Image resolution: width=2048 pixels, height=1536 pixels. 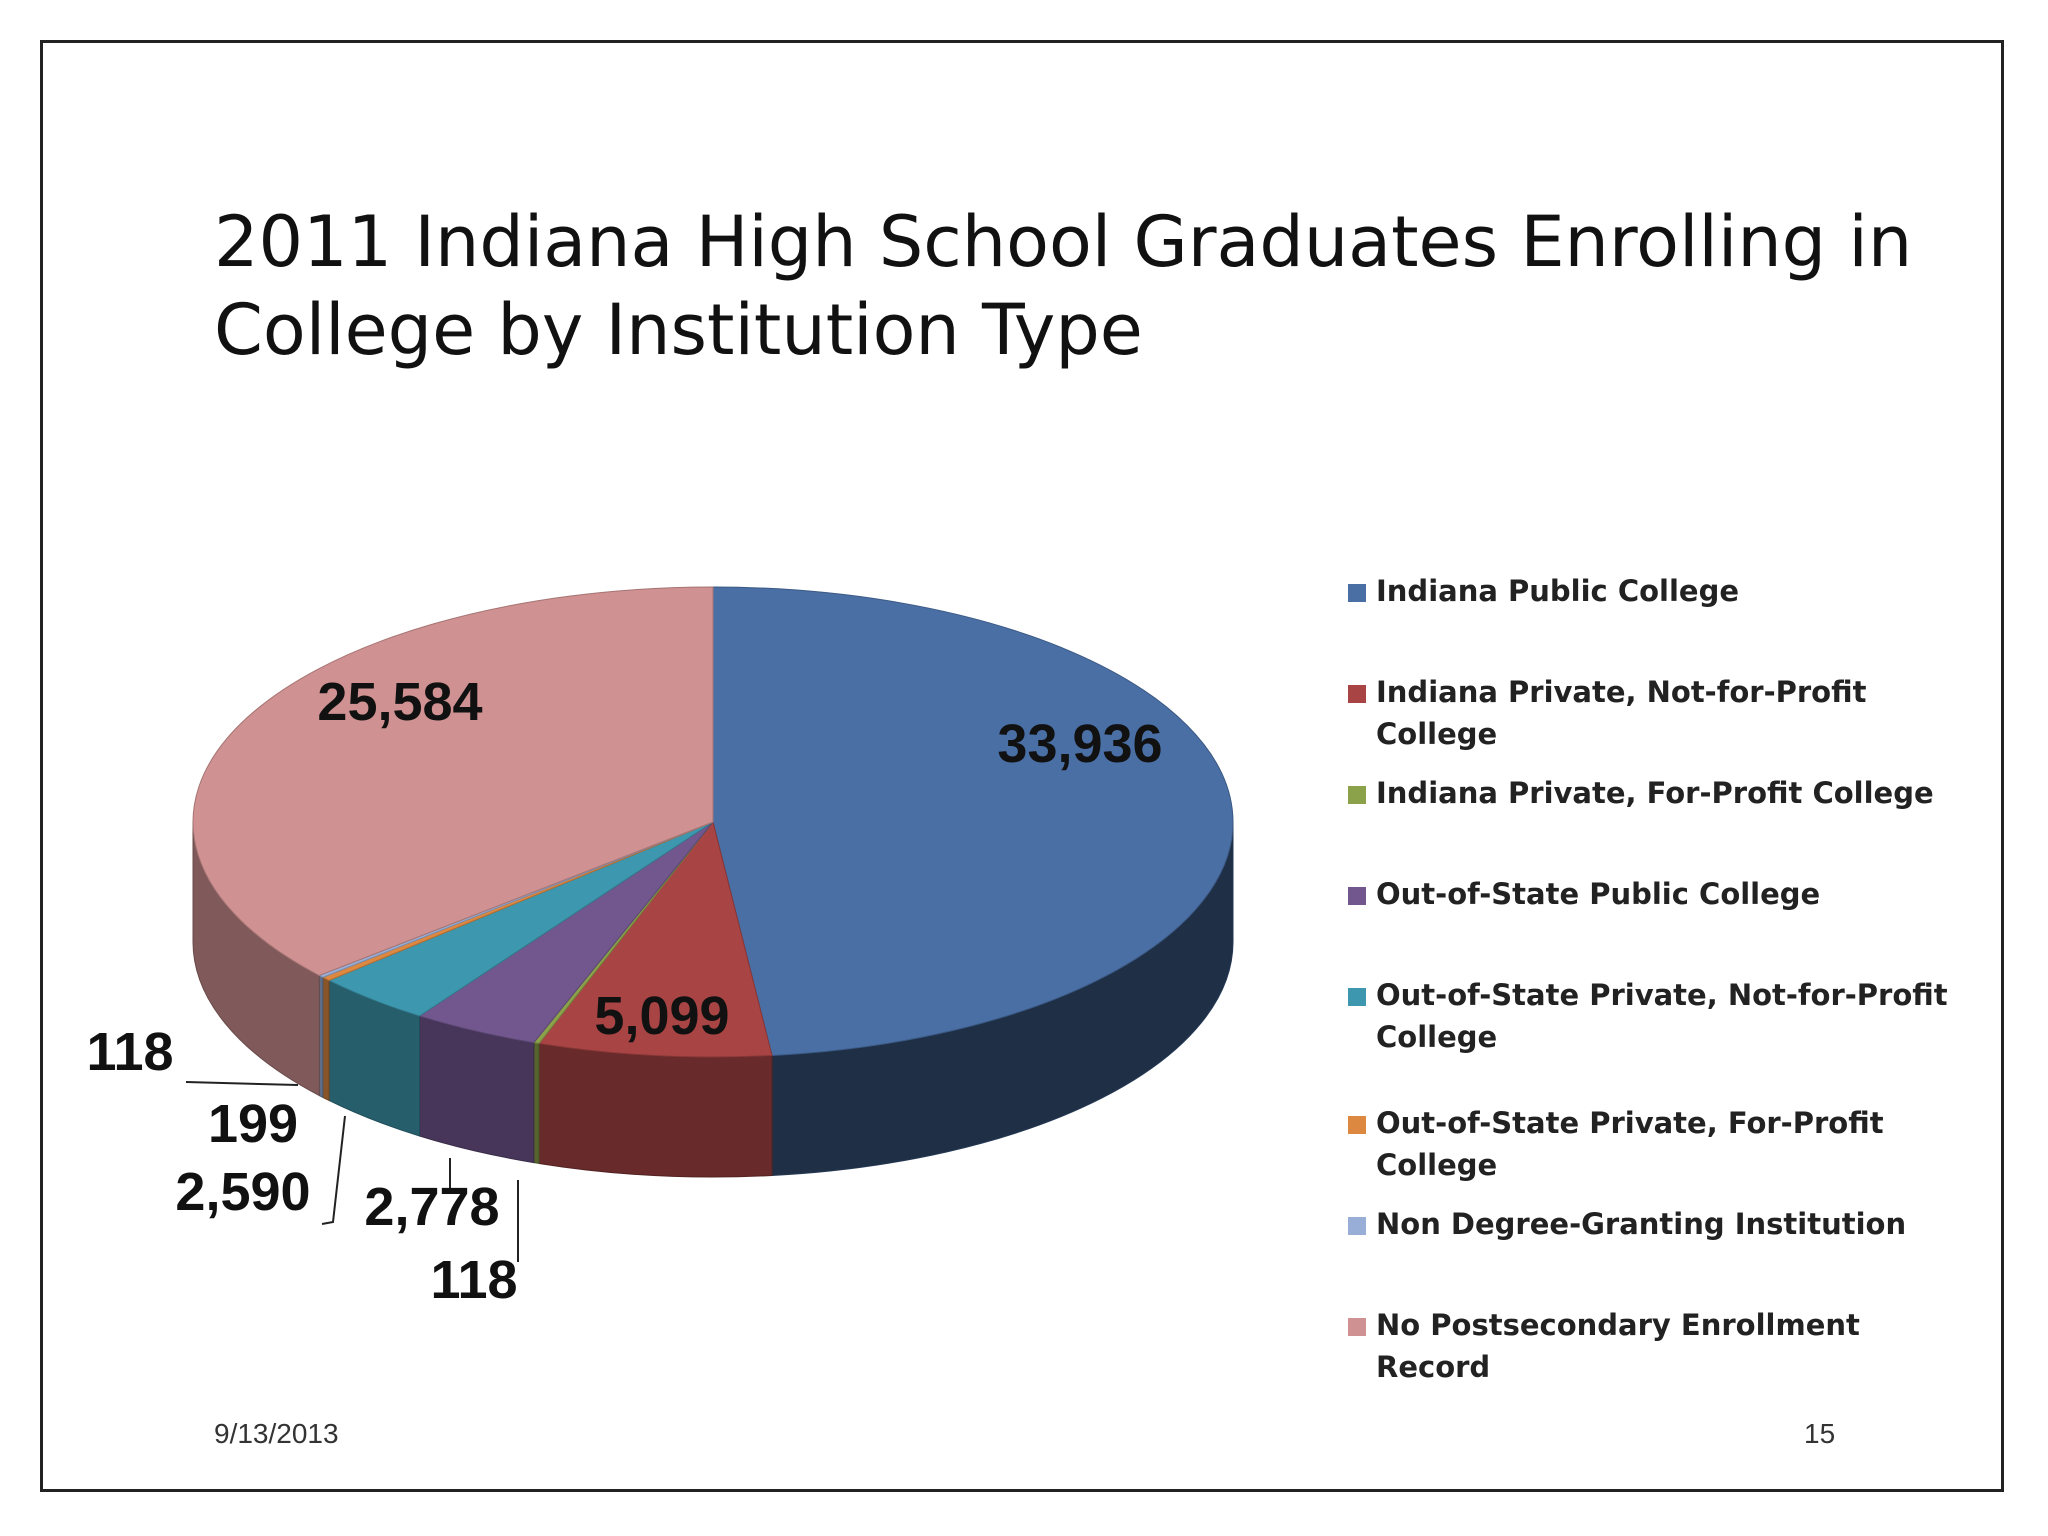 I want to click on slide-page-number: 15, so click(x=1820, y=1433).